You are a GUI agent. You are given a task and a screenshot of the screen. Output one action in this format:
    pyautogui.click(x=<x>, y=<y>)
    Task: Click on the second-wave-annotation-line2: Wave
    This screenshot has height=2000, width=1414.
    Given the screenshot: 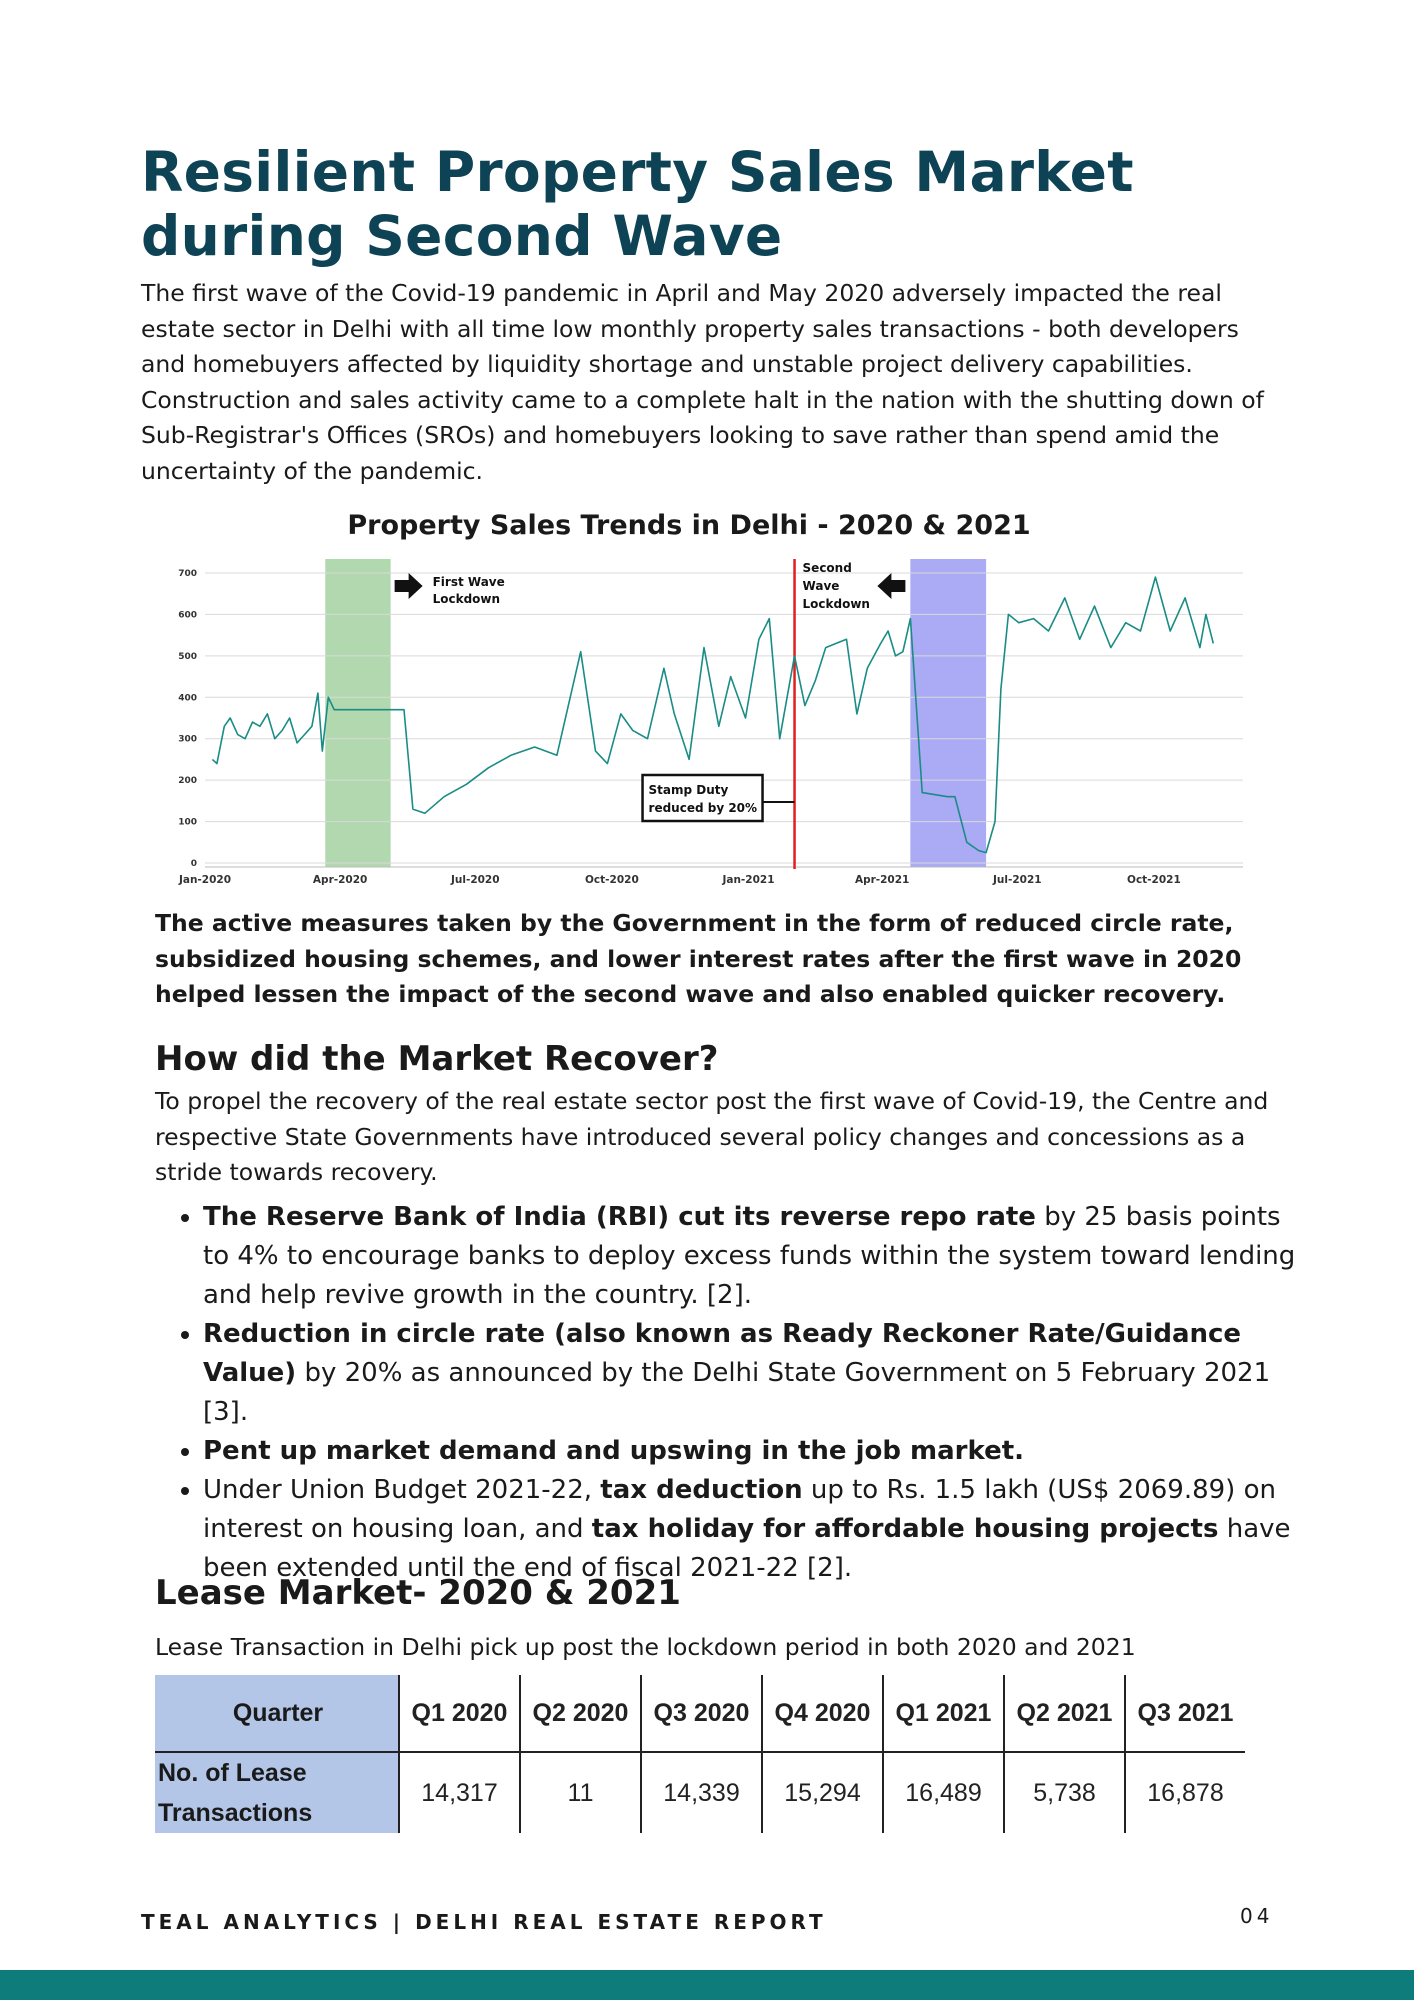 What is the action you would take?
    pyautogui.click(x=821, y=586)
    